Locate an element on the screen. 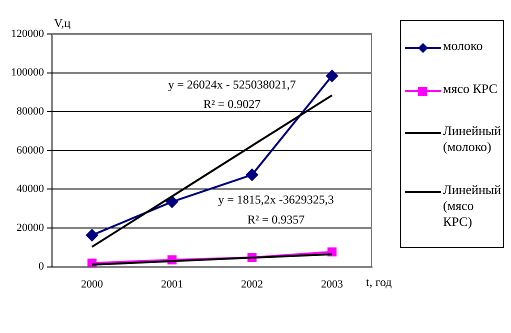  annotation: y = 1815,2x -3629325,3 is located at coordinates (276, 199).